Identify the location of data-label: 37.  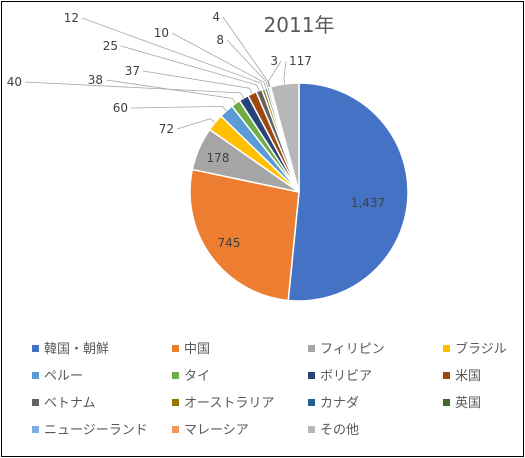
(132, 71).